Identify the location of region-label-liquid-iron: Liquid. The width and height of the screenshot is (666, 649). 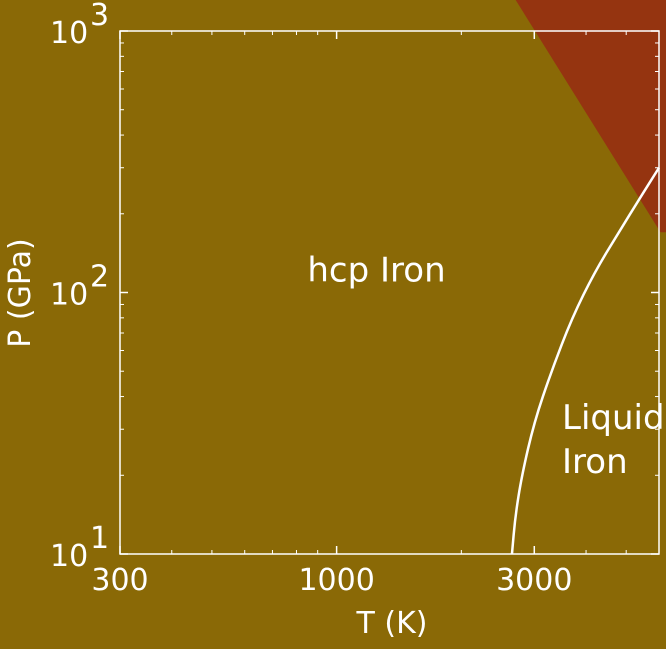
(613, 418).